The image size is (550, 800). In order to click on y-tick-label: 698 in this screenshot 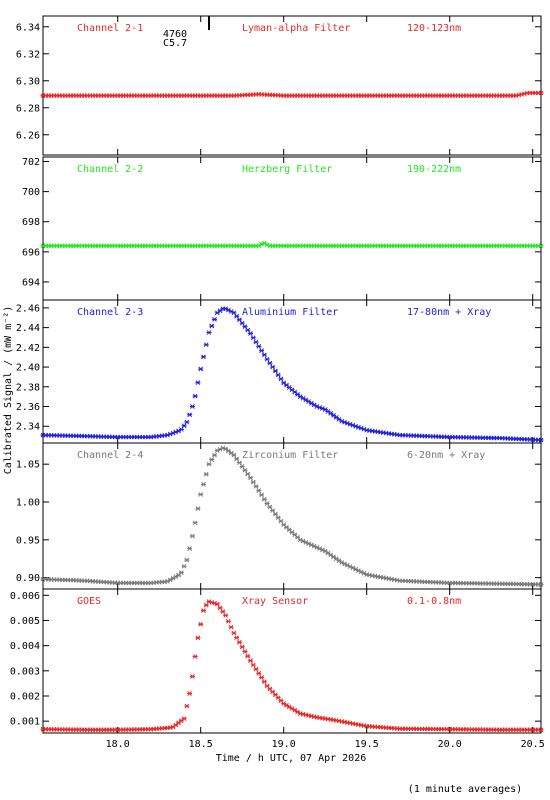, I will do `click(31, 222)`.